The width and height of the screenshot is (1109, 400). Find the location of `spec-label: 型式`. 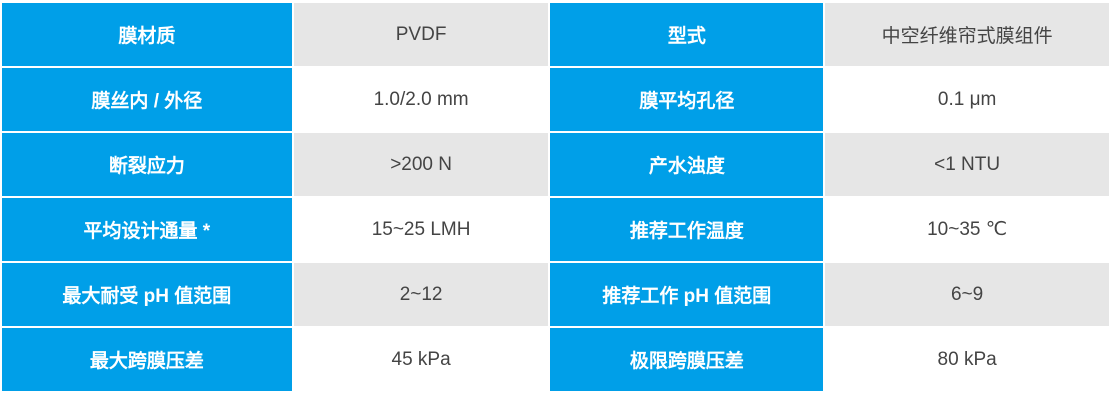

spec-label: 型式 is located at coordinates (687, 34).